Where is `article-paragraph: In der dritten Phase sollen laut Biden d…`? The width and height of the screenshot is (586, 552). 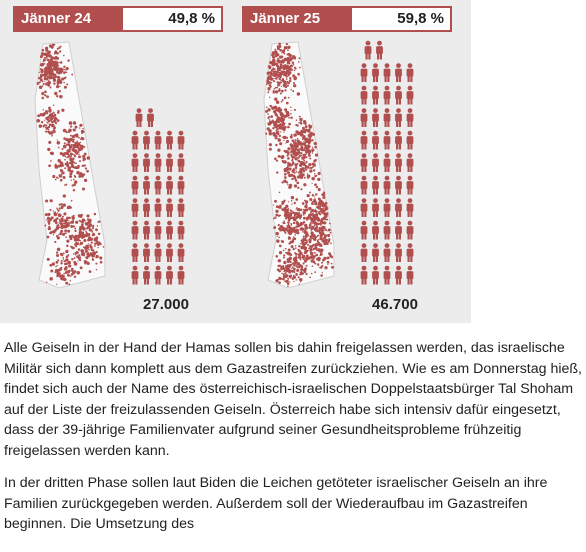
article-paragraph: In der dritten Phase sollen laut Biden d… is located at coordinates (276, 503).